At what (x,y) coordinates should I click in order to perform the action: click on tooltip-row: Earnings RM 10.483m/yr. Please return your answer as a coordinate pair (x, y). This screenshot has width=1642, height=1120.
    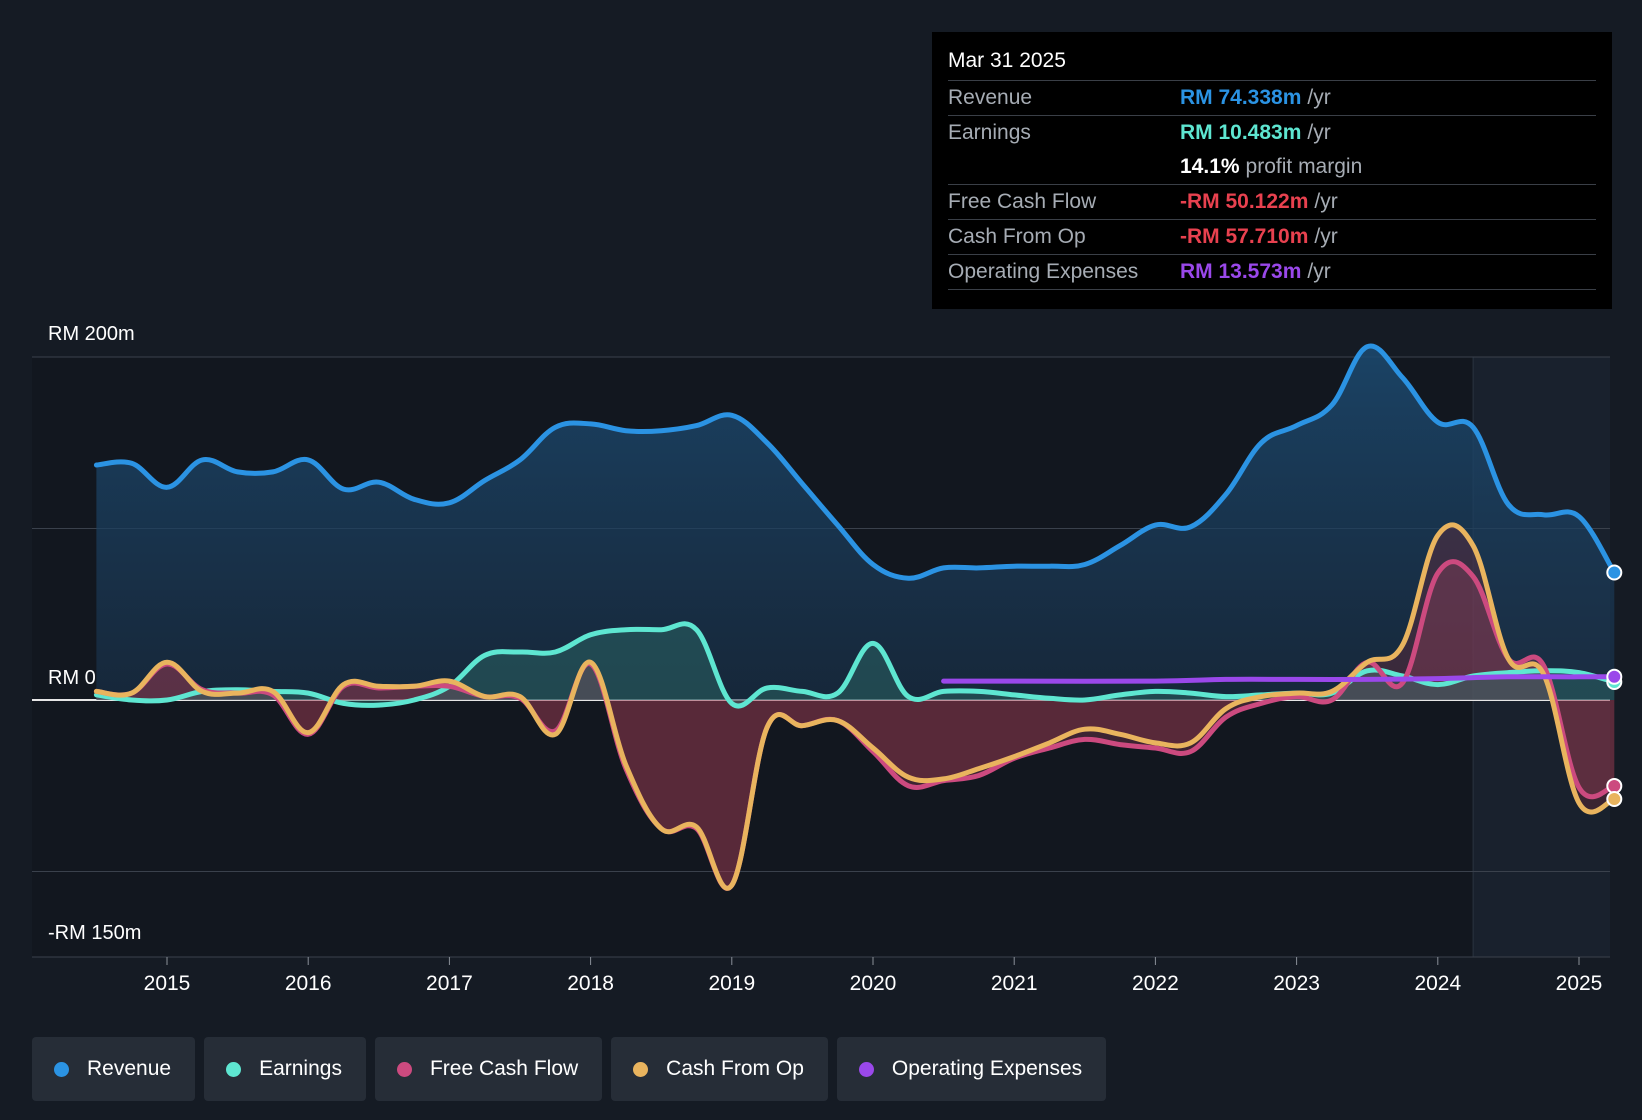
    Looking at the image, I should click on (1272, 132).